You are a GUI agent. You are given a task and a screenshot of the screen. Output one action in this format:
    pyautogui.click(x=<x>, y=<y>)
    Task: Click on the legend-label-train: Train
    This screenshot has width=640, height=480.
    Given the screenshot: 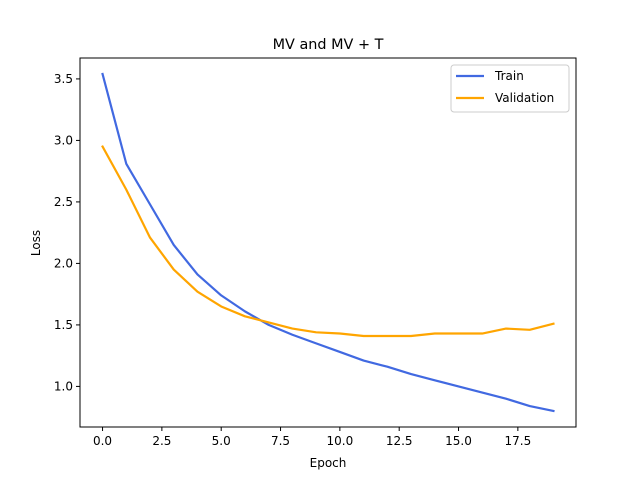 What is the action you would take?
    pyautogui.click(x=509, y=76)
    